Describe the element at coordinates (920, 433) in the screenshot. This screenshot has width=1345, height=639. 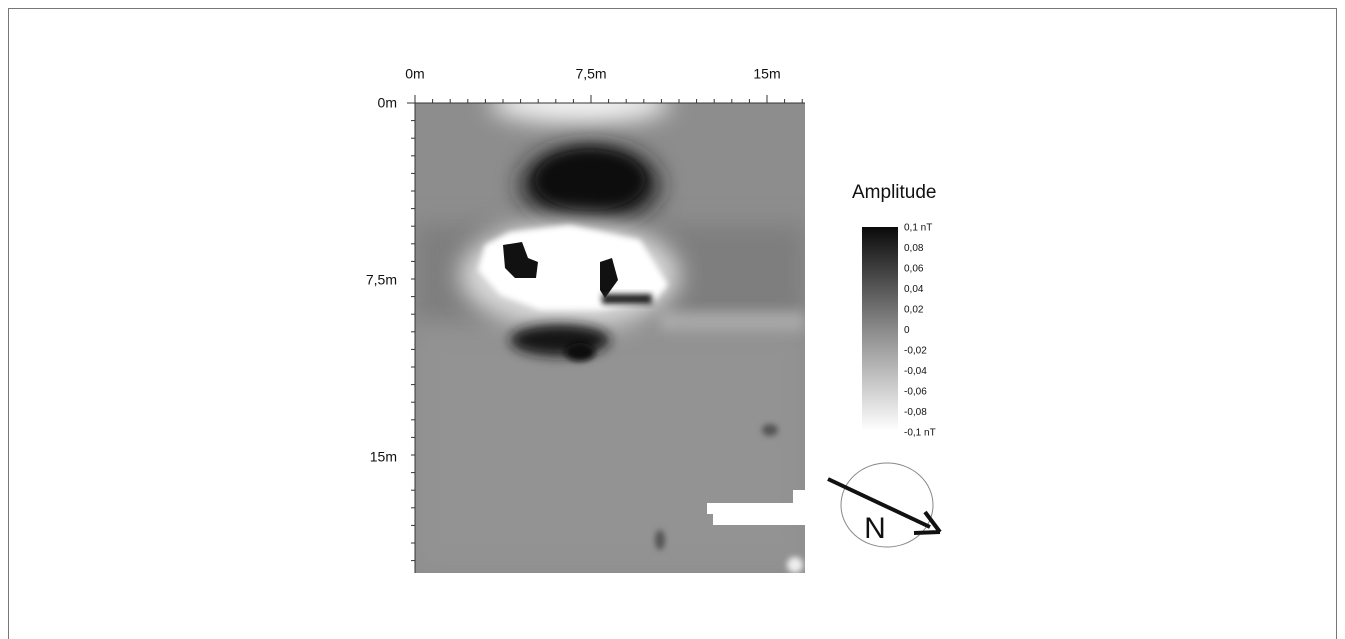
I see `legend-label: -0,1 nT` at that location.